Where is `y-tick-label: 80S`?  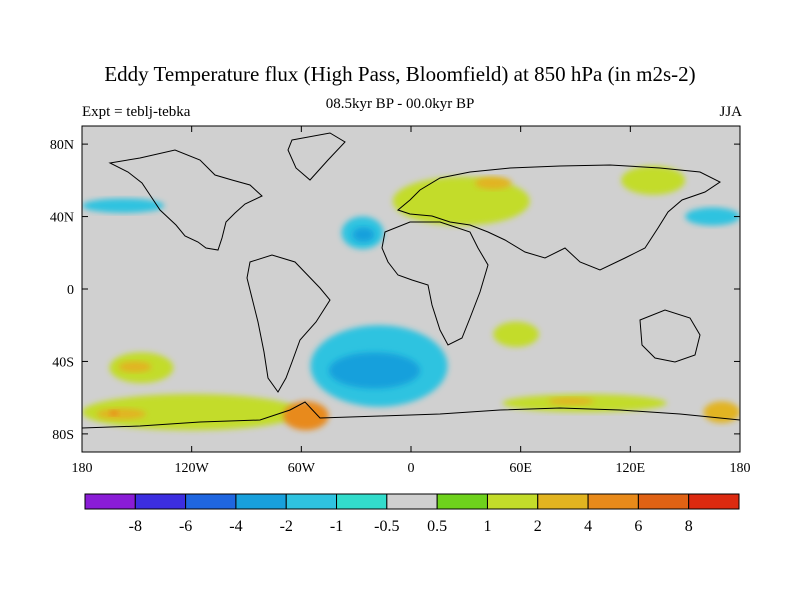
y-tick-label: 80S is located at coordinates (63, 435).